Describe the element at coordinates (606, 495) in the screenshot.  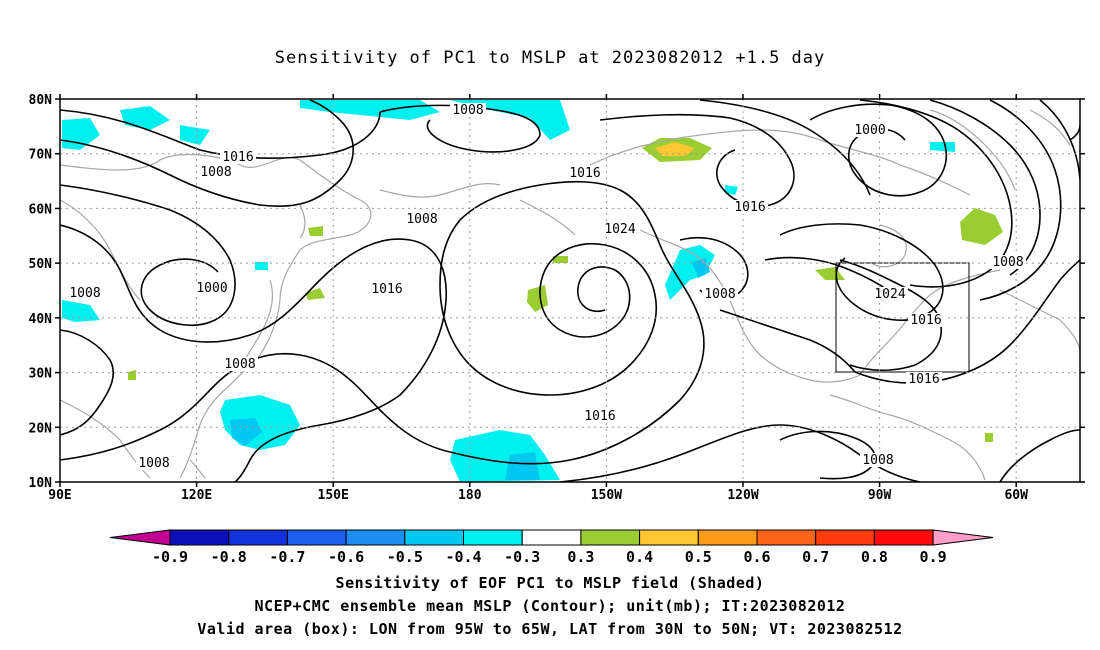
I see `lon-tick-label: 150W` at that location.